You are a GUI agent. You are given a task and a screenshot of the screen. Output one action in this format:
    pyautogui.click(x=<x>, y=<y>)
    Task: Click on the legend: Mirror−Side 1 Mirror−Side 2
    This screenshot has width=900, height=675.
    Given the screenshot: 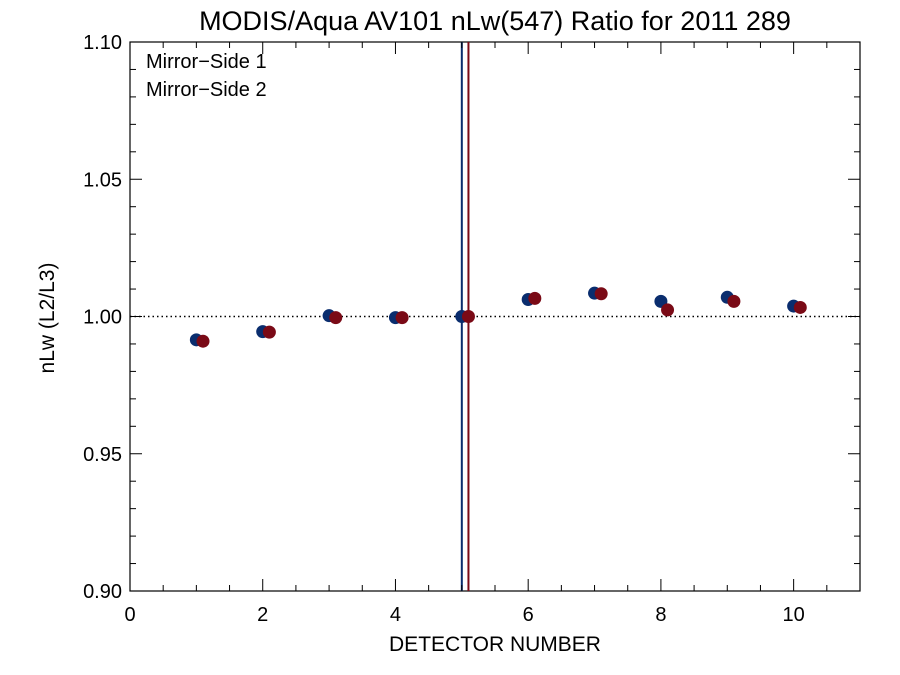 What is the action you would take?
    pyautogui.click(x=206, y=76)
    